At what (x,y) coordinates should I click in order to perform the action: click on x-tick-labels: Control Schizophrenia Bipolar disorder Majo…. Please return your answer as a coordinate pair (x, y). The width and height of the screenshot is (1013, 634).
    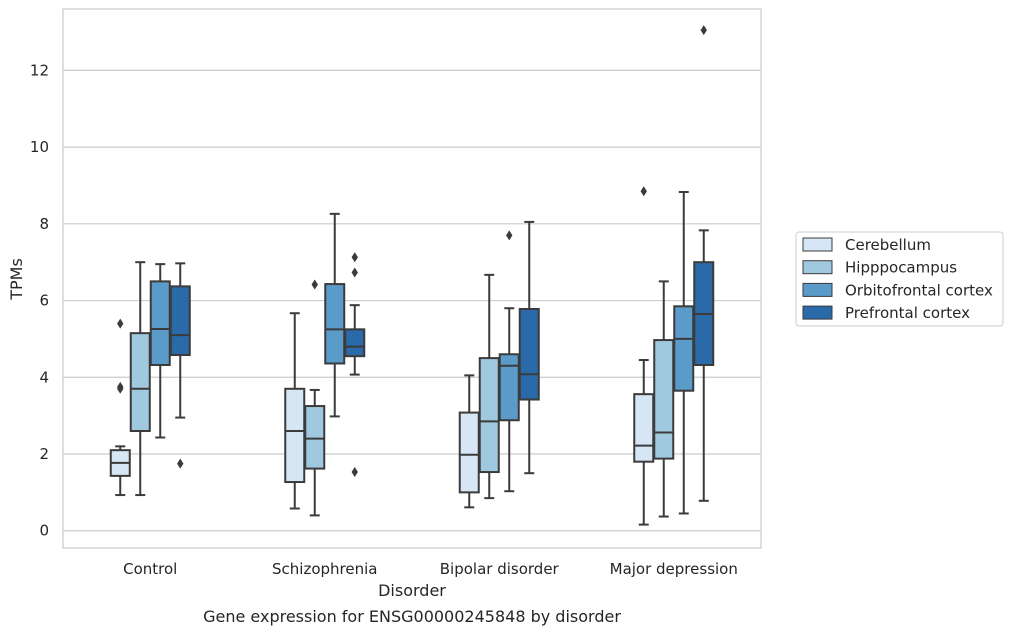
    Looking at the image, I should click on (430, 569).